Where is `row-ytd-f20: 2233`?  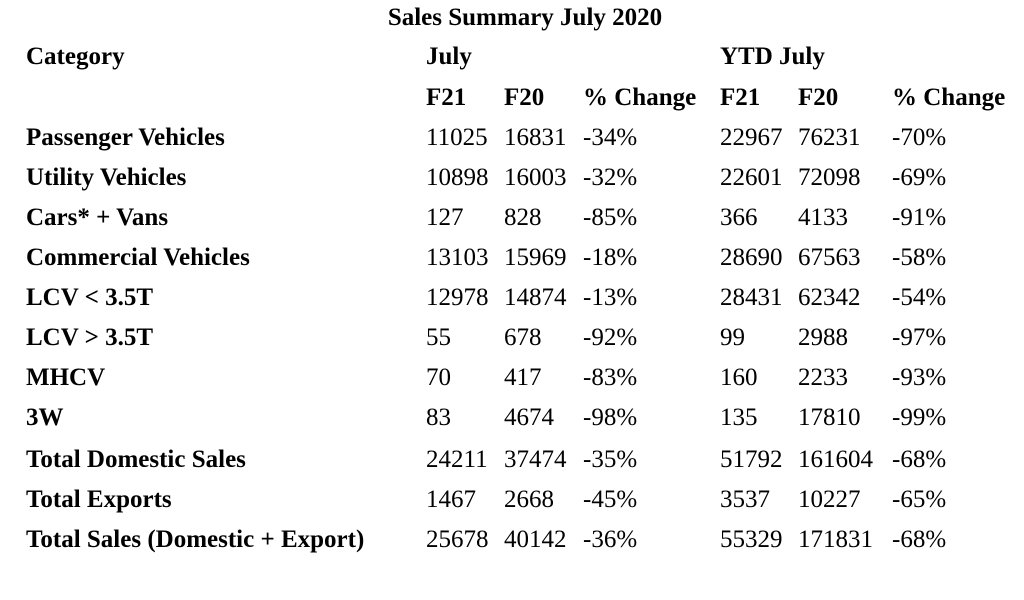
row-ytd-f20: 2233 is located at coordinates (823, 377).